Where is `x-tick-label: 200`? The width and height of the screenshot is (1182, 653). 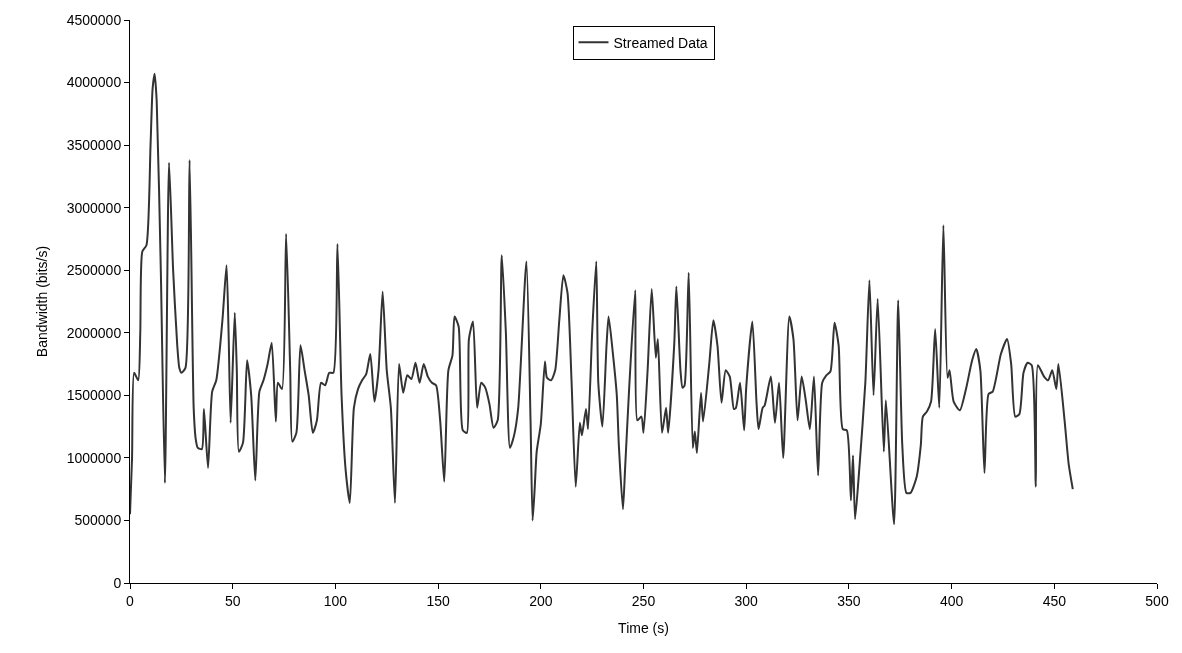 x-tick-label: 200 is located at coordinates (541, 600).